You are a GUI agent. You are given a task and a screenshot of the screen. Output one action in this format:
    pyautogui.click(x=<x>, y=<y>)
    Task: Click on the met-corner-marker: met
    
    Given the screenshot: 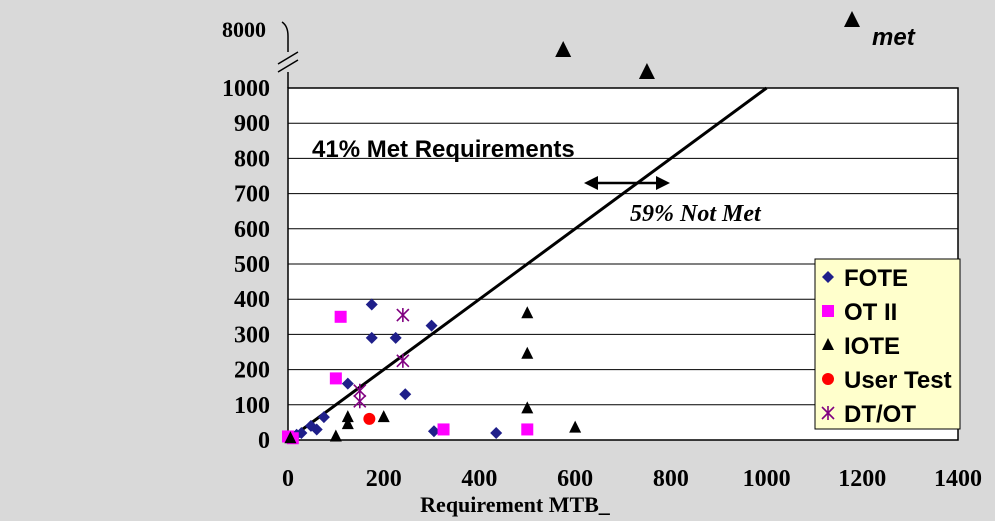 What is the action you would take?
    pyautogui.click(x=880, y=31)
    